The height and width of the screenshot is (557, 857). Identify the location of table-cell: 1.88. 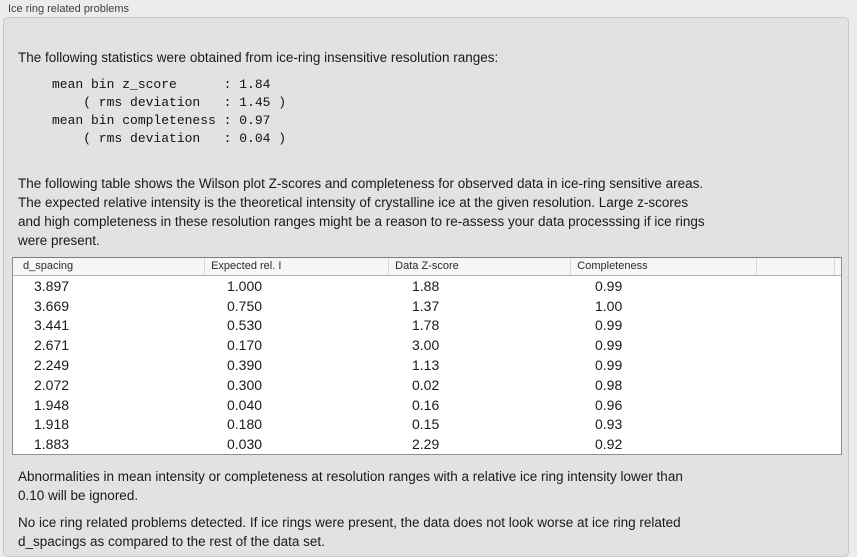
(426, 285).